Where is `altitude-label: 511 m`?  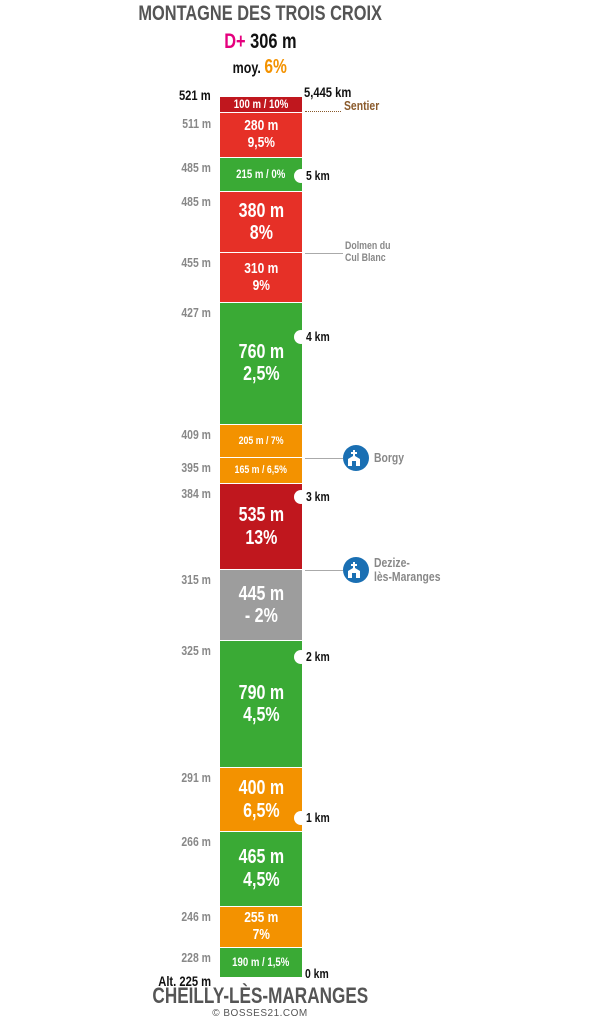
altitude-label: 511 m is located at coordinates (196, 124).